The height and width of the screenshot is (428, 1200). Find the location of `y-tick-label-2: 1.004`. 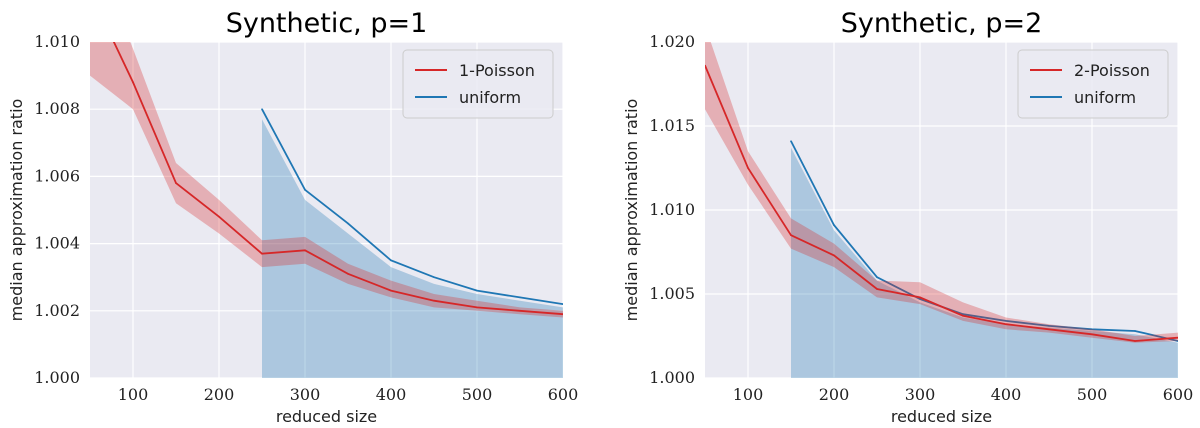

y-tick-label-2: 1.004 is located at coordinates (57, 243).